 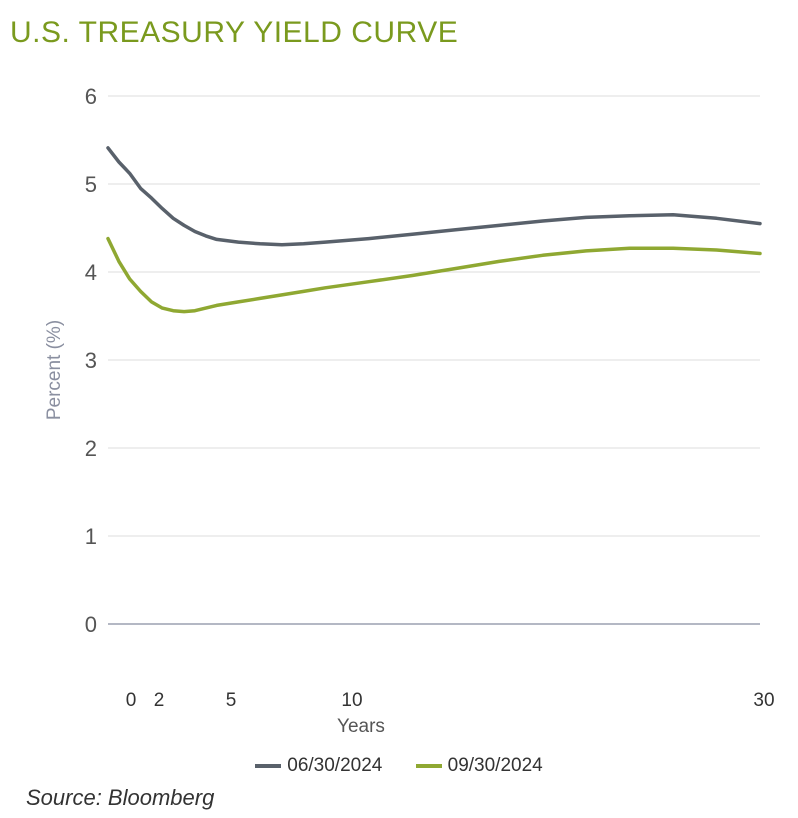 What do you see at coordinates (131, 700) in the screenshot?
I see `x-tick-label: 0` at bounding box center [131, 700].